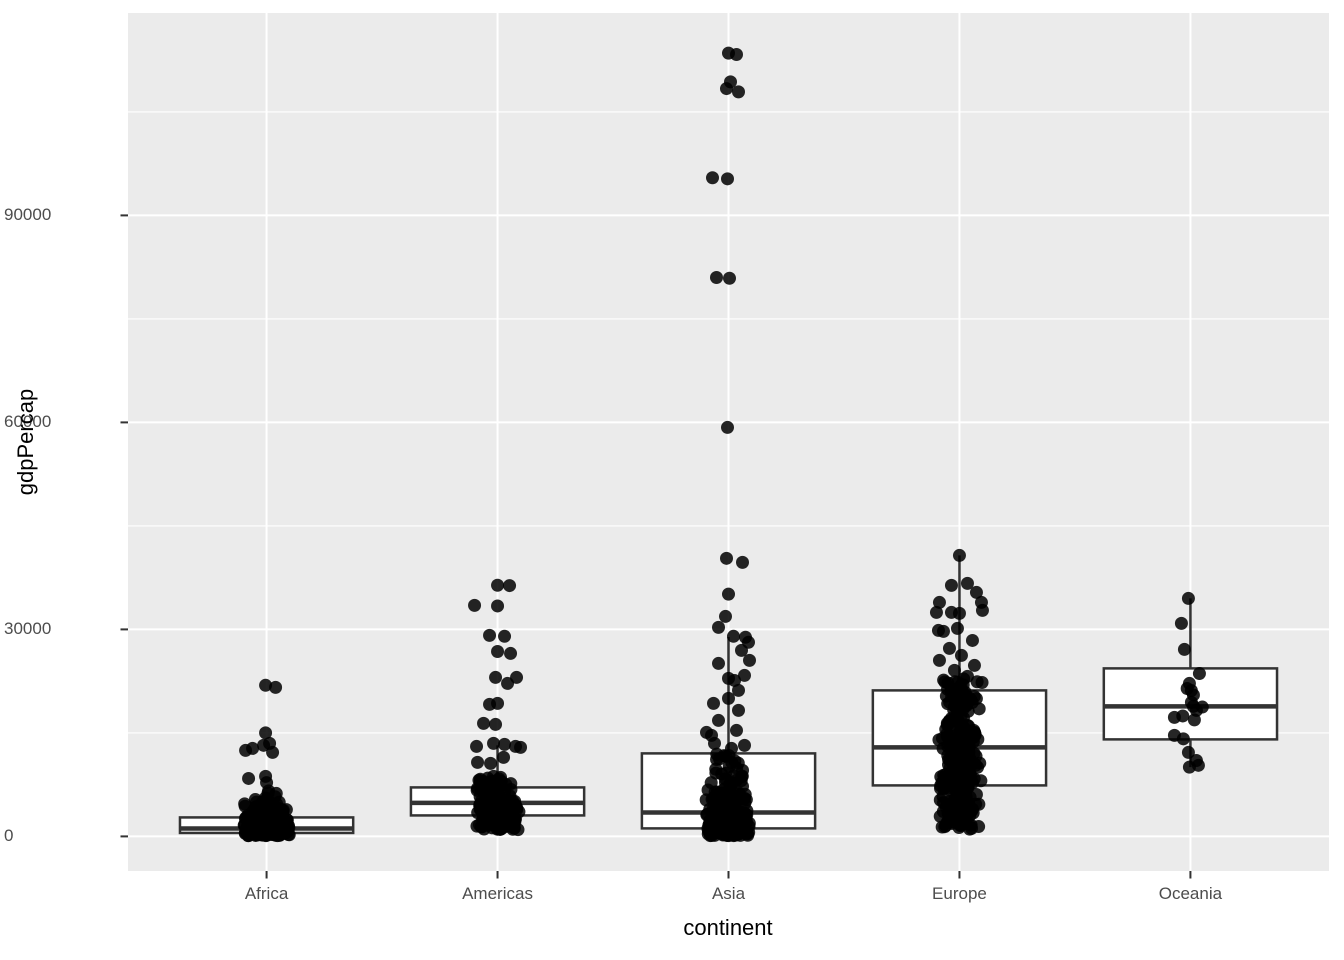  I want to click on y-tick-label: 60000, so click(28, 422).